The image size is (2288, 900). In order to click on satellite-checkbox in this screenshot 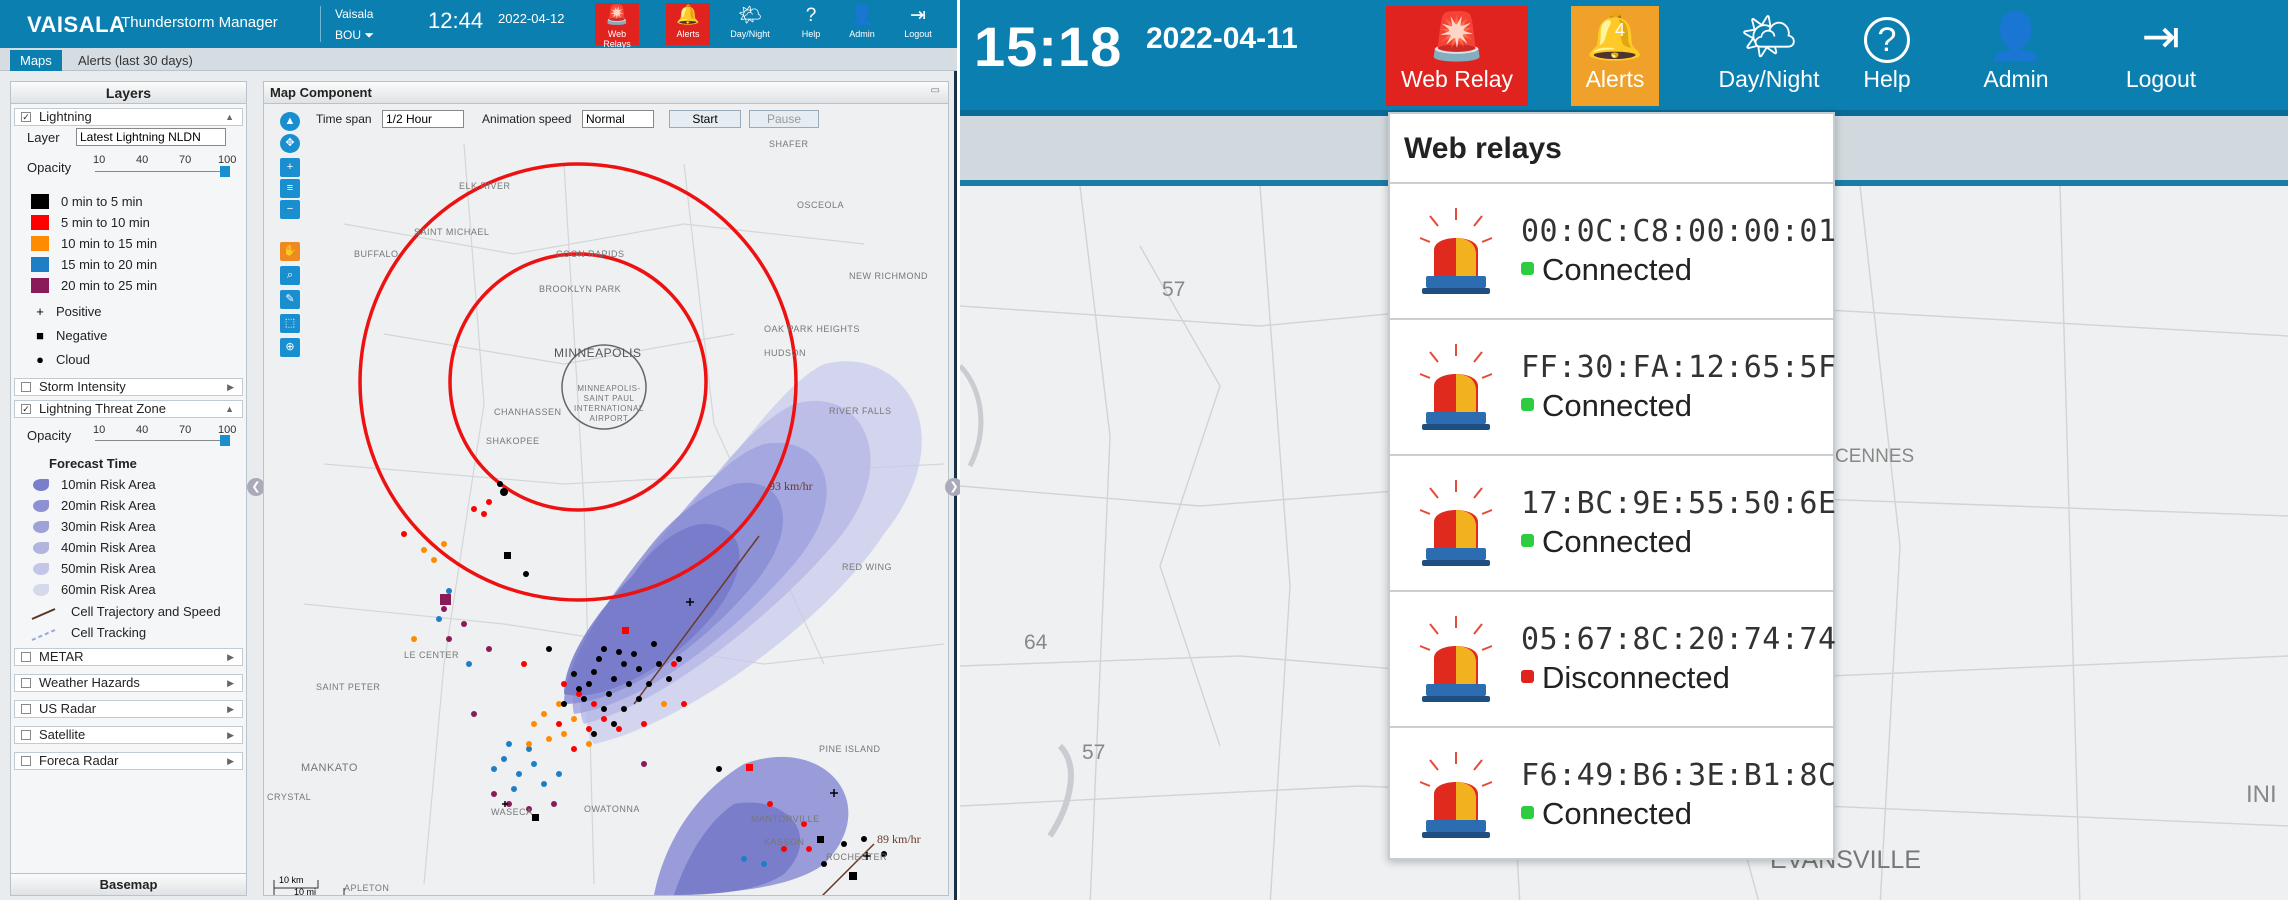, I will do `click(26, 735)`.